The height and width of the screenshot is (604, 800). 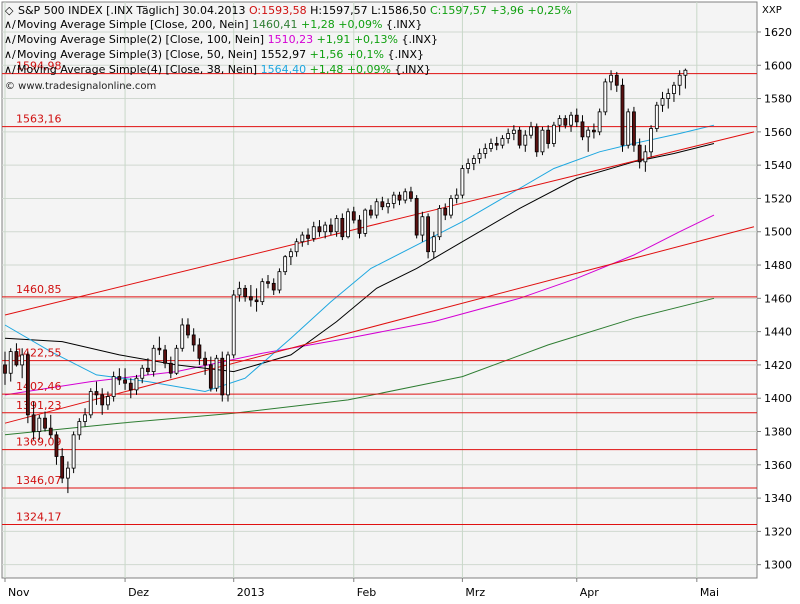 What do you see at coordinates (39, 386) in the screenshot?
I see `horizontal-level-label: 1402,46` at bounding box center [39, 386].